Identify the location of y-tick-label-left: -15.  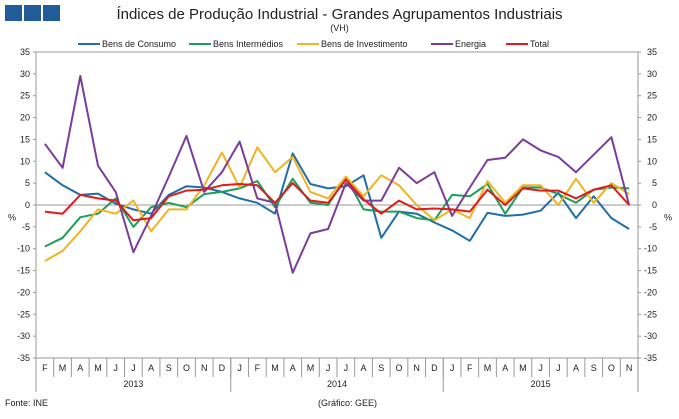
(23, 271).